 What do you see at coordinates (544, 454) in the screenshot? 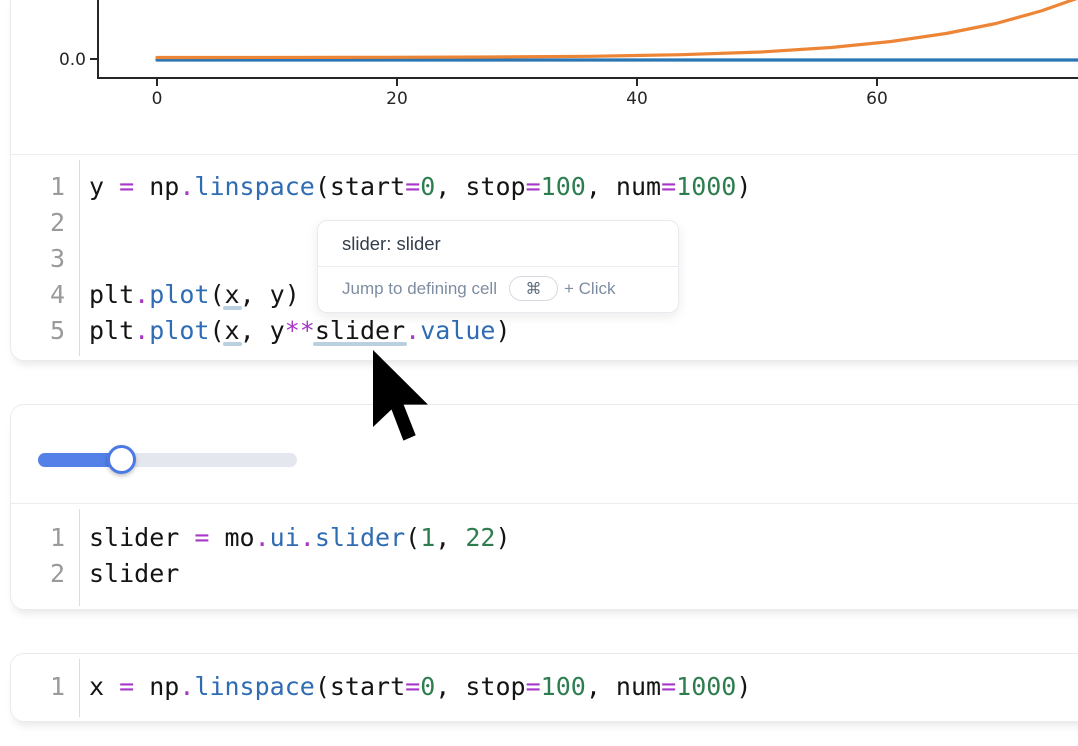
I see `slider-output` at bounding box center [544, 454].